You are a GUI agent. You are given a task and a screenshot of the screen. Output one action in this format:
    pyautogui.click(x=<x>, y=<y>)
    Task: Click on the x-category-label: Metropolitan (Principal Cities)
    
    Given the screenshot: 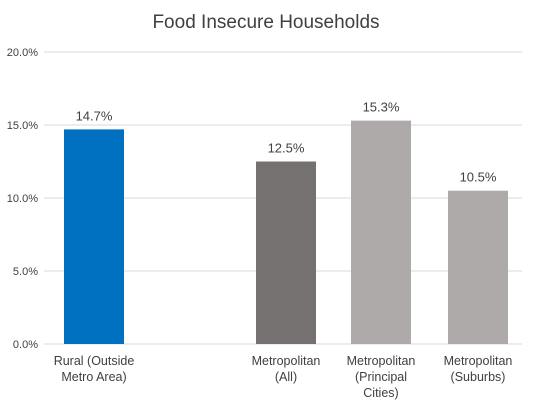 What is the action you would take?
    pyautogui.click(x=381, y=377)
    